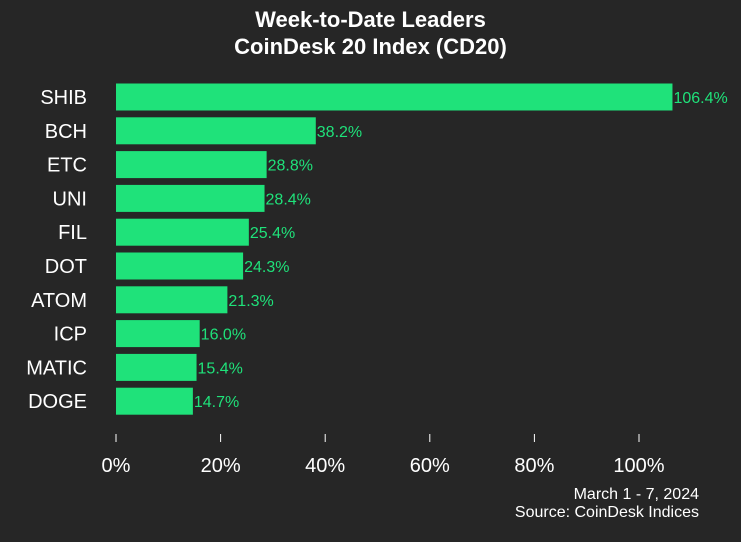 The height and width of the screenshot is (542, 741). I want to click on value-label-icp: 16.0%, so click(223, 335).